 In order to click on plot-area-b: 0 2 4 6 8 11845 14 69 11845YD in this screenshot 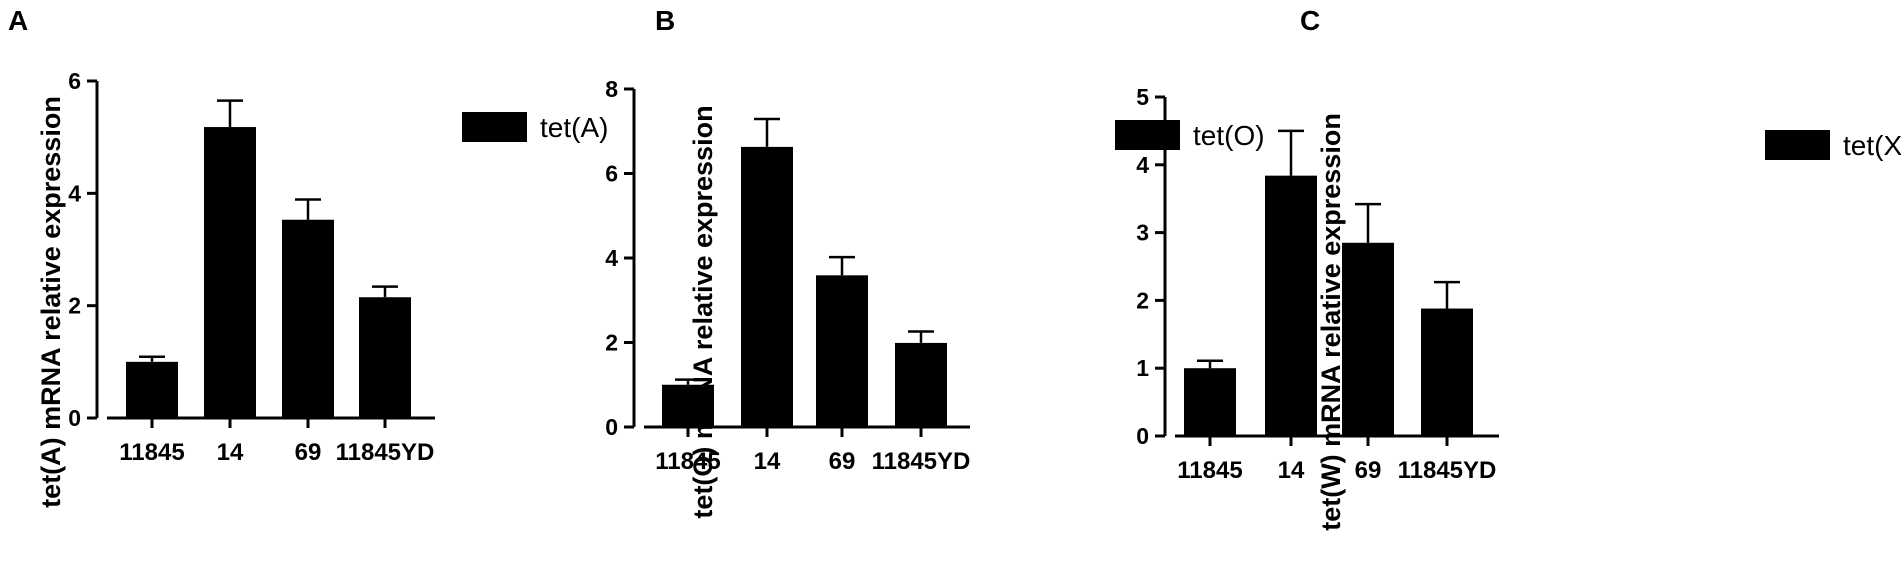, I will do `click(787, 275)`.